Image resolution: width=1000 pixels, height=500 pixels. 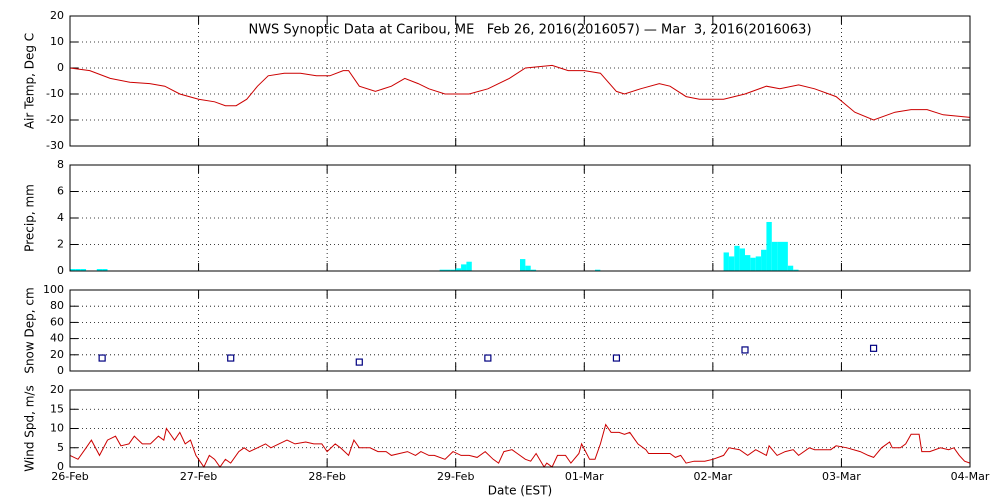 I want to click on y-tick-label: 8, so click(x=60, y=164).